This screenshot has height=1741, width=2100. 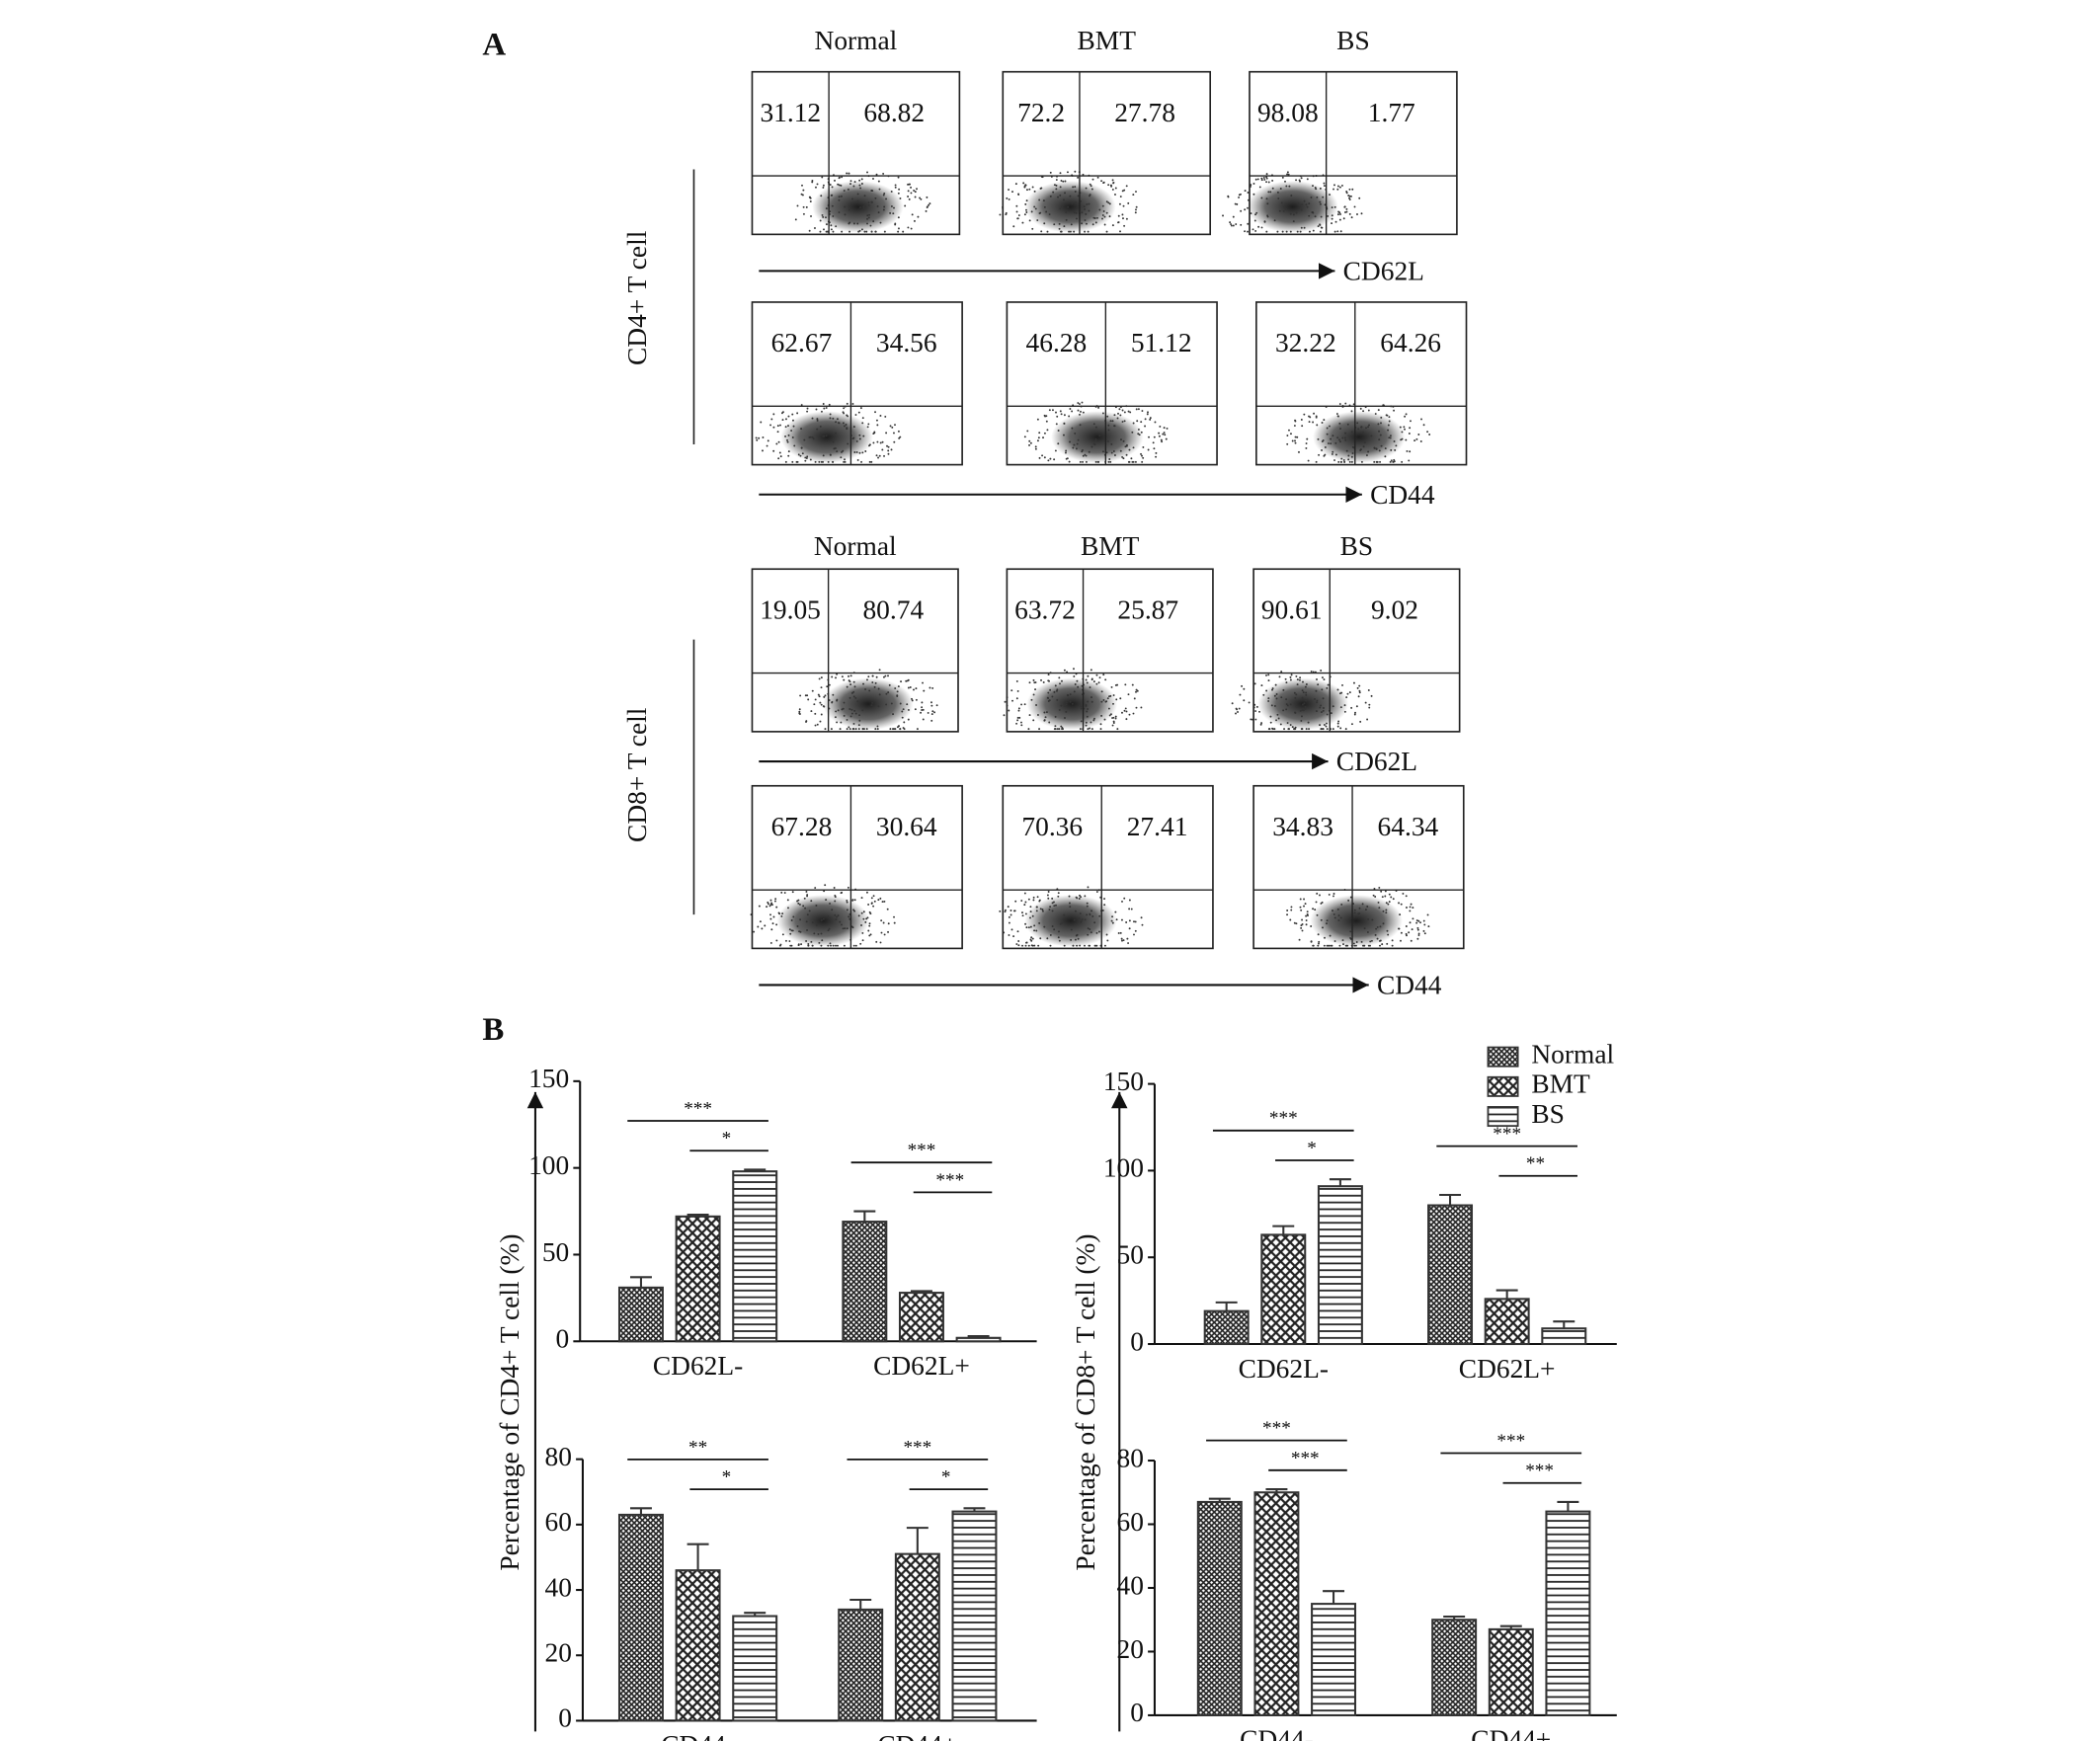 What do you see at coordinates (1410, 343) in the screenshot?
I see `quadrant-value: 64.26` at bounding box center [1410, 343].